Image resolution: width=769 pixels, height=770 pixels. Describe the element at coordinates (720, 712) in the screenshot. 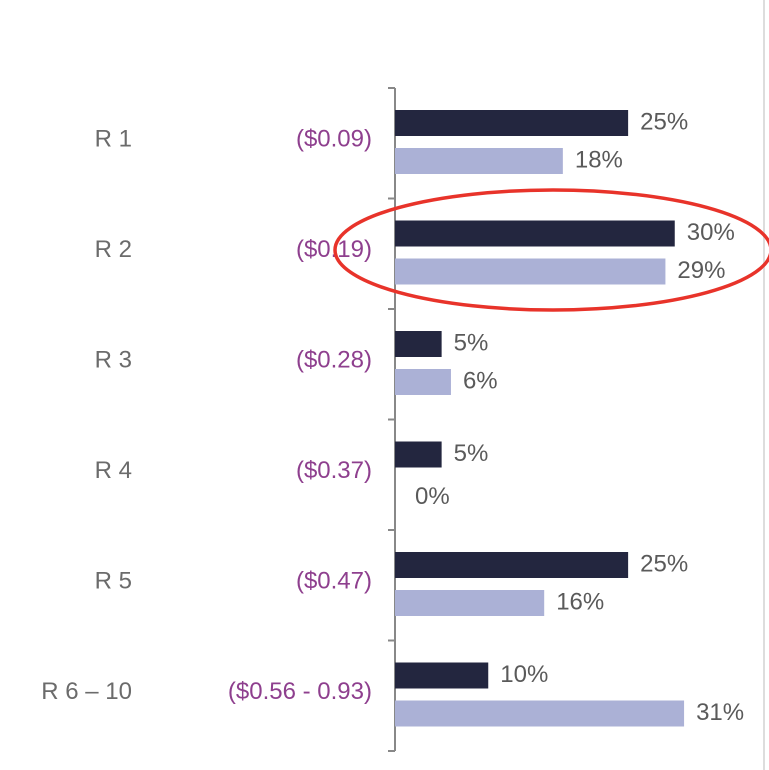

I see `value-label: 31%` at that location.